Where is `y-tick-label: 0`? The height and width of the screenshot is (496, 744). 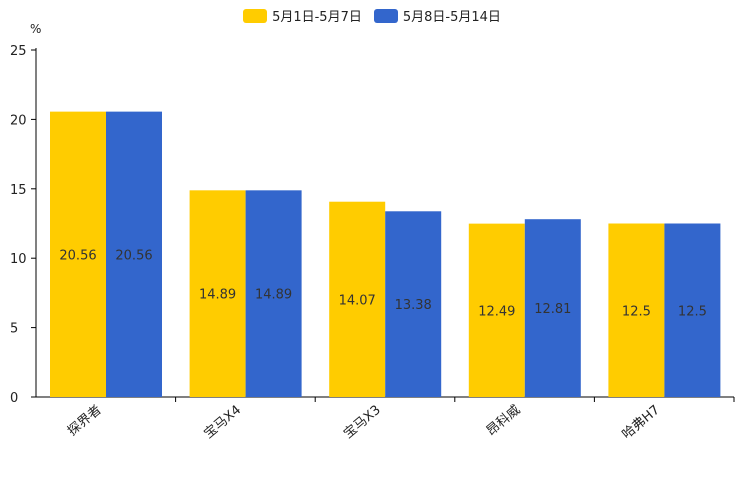
y-tick-label: 0 is located at coordinates (14, 398).